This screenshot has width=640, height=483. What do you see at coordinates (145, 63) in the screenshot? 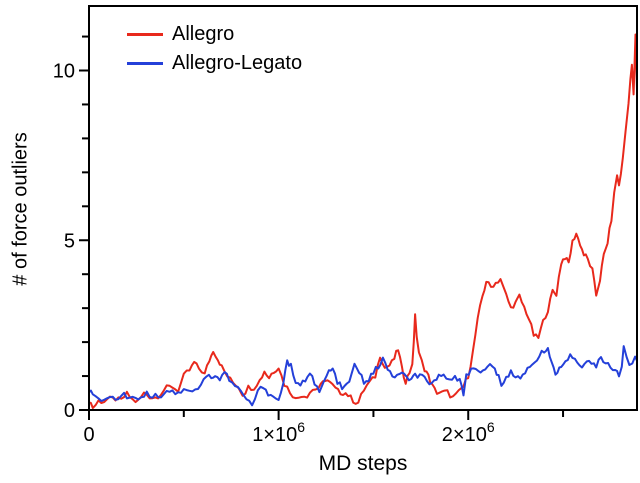
I see `legend-line-swatch-blue` at bounding box center [145, 63].